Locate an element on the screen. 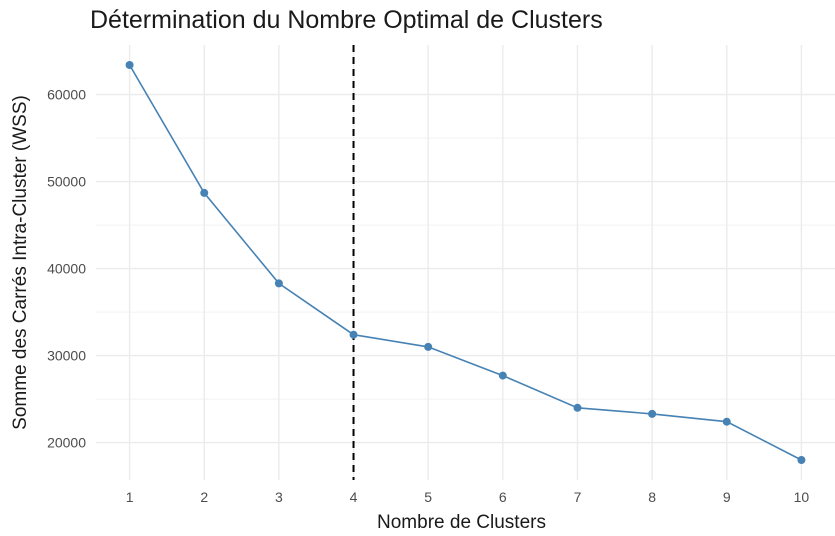 Image resolution: width=835 pixels, height=536 pixels. x-tick-label: 4 is located at coordinates (354, 497).